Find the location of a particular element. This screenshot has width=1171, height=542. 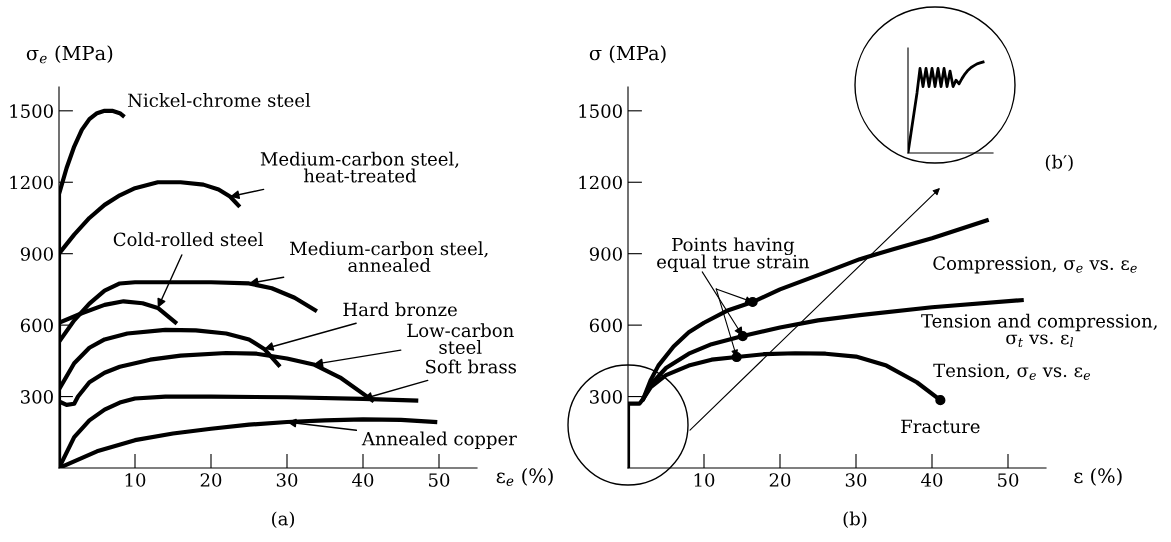

text: (a) is located at coordinates (283, 519).